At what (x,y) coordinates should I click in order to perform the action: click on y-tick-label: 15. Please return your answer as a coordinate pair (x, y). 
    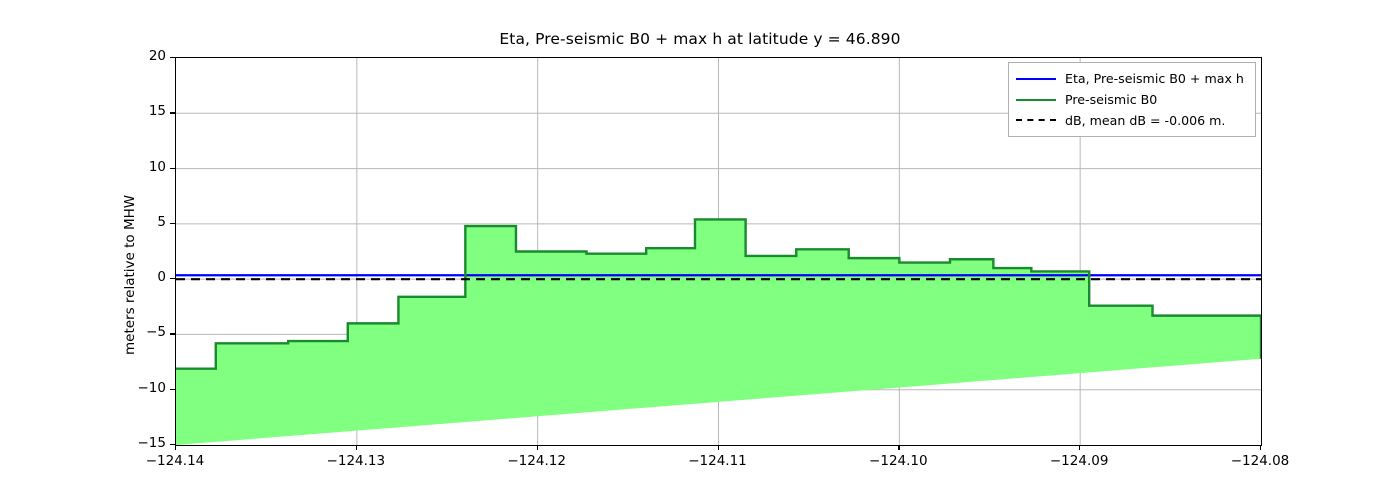
    Looking at the image, I should click on (157, 111).